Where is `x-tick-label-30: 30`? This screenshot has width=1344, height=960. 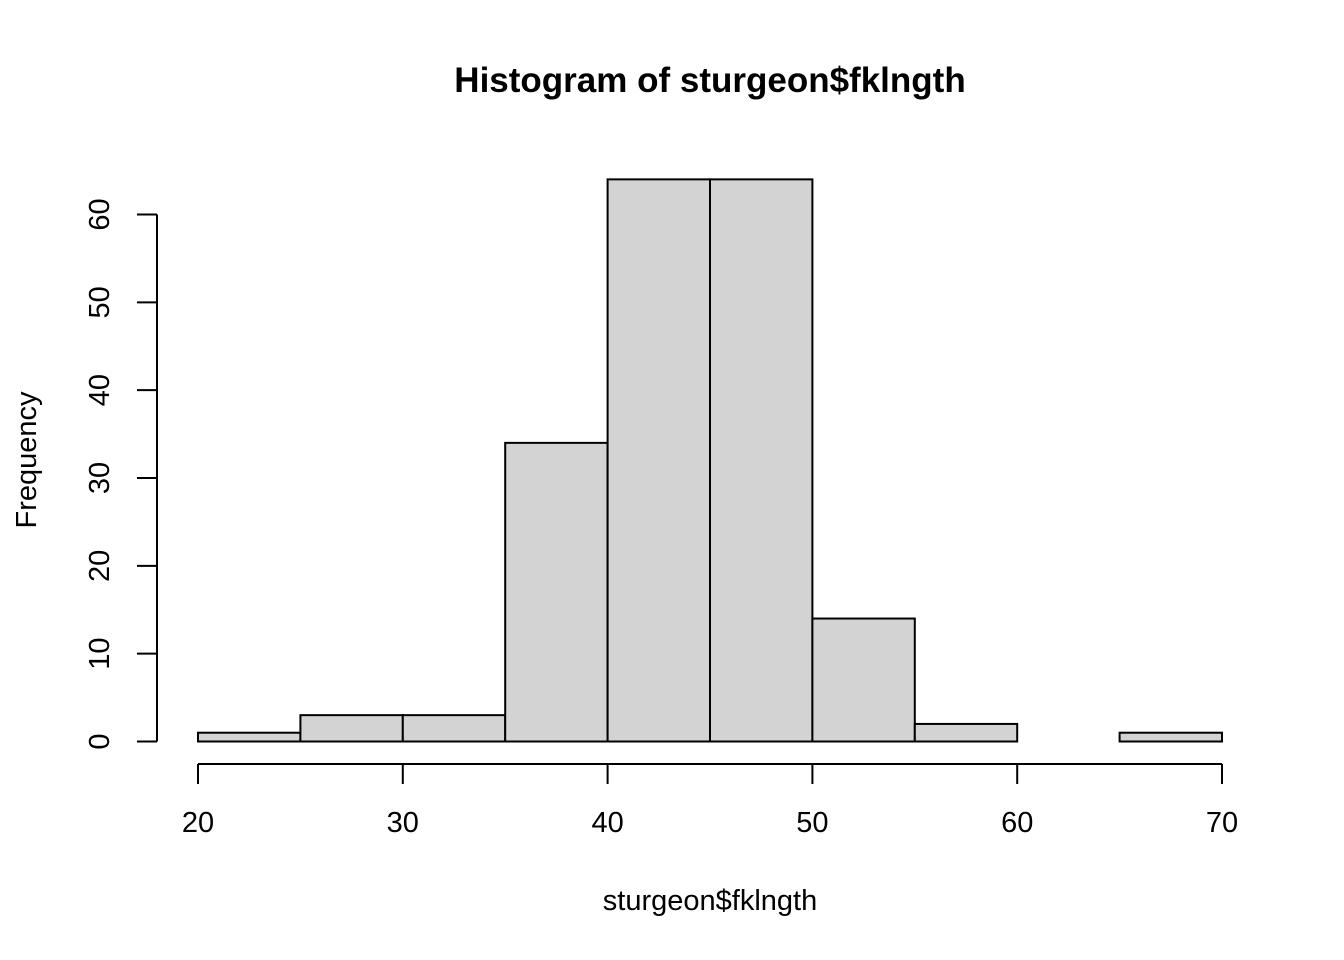
x-tick-label-30: 30 is located at coordinates (403, 823).